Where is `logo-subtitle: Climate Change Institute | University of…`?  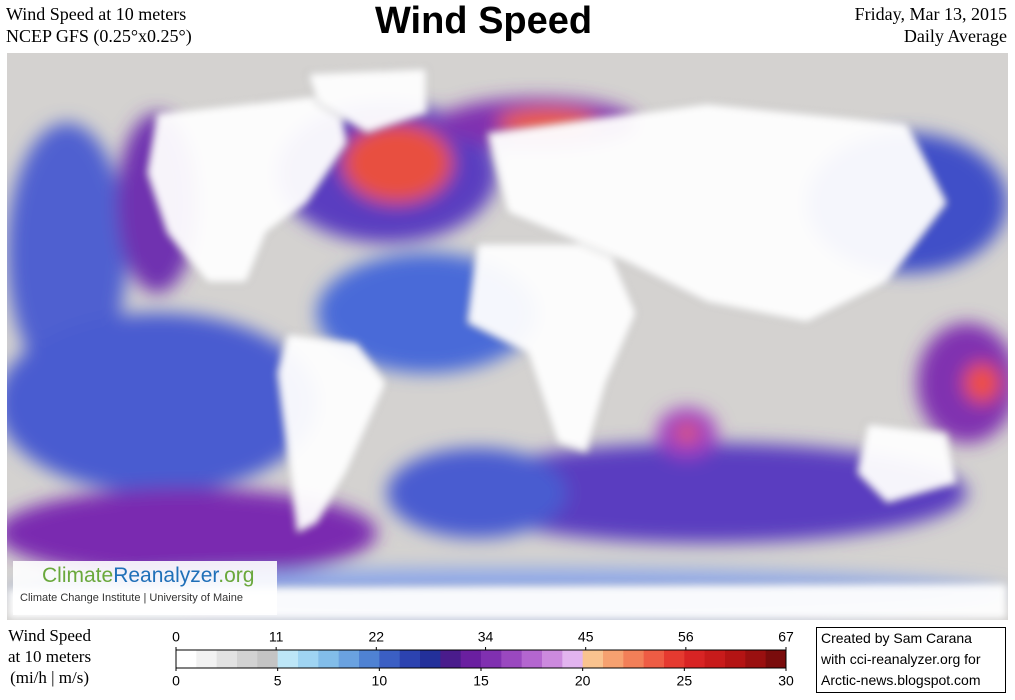 logo-subtitle: Climate Change Institute | University of… is located at coordinates (131, 598).